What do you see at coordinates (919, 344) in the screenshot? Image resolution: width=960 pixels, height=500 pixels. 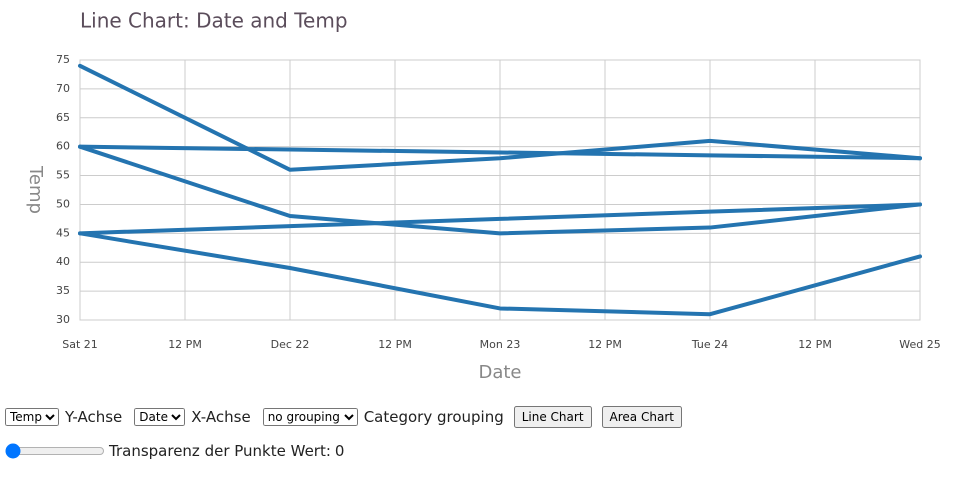 I see `x-tick-label: Wed 25` at bounding box center [919, 344].